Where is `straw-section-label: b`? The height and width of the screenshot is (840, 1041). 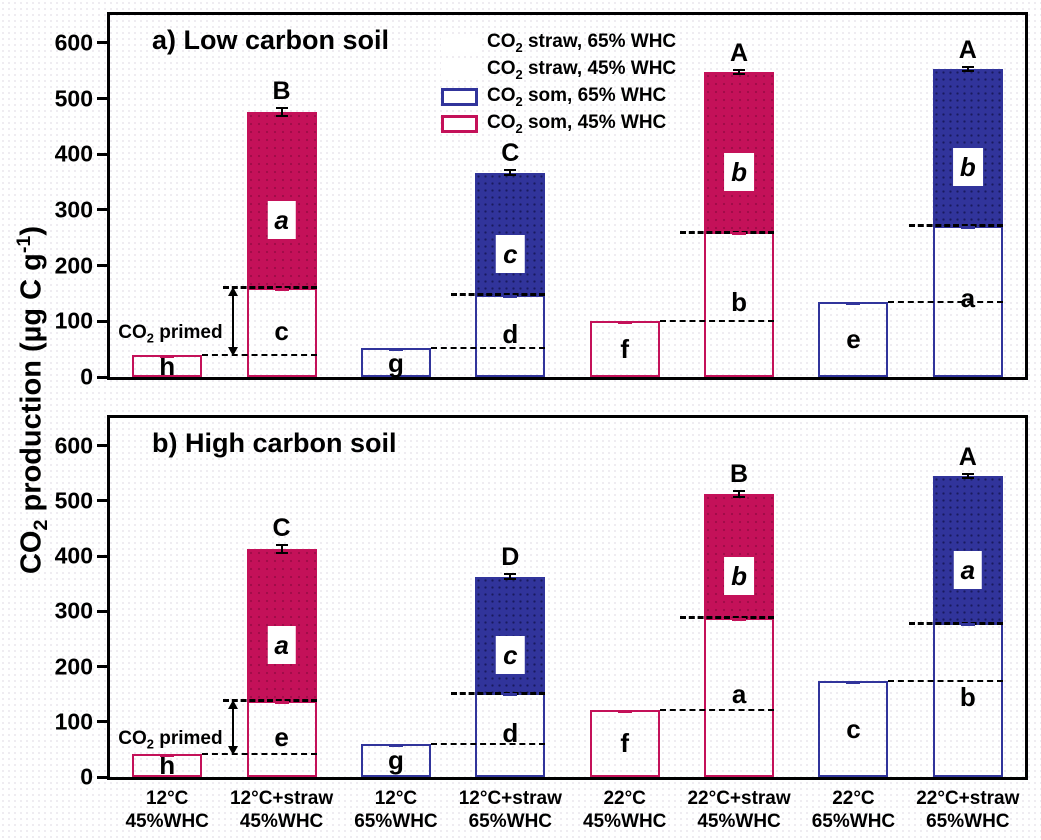 straw-section-label: b is located at coordinates (967, 167).